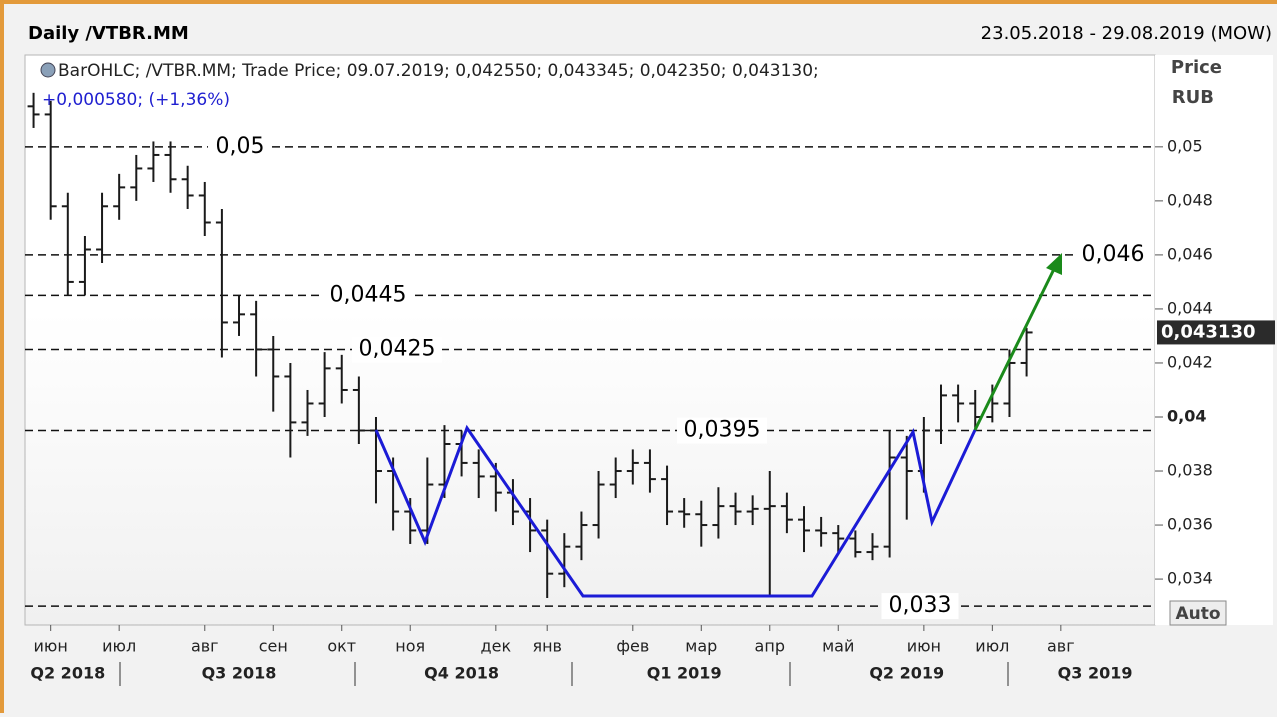 Image resolution: width=1277 pixels, height=717 pixels. What do you see at coordinates (273, 646) in the screenshot?
I see `x-tick-label: сен` at bounding box center [273, 646].